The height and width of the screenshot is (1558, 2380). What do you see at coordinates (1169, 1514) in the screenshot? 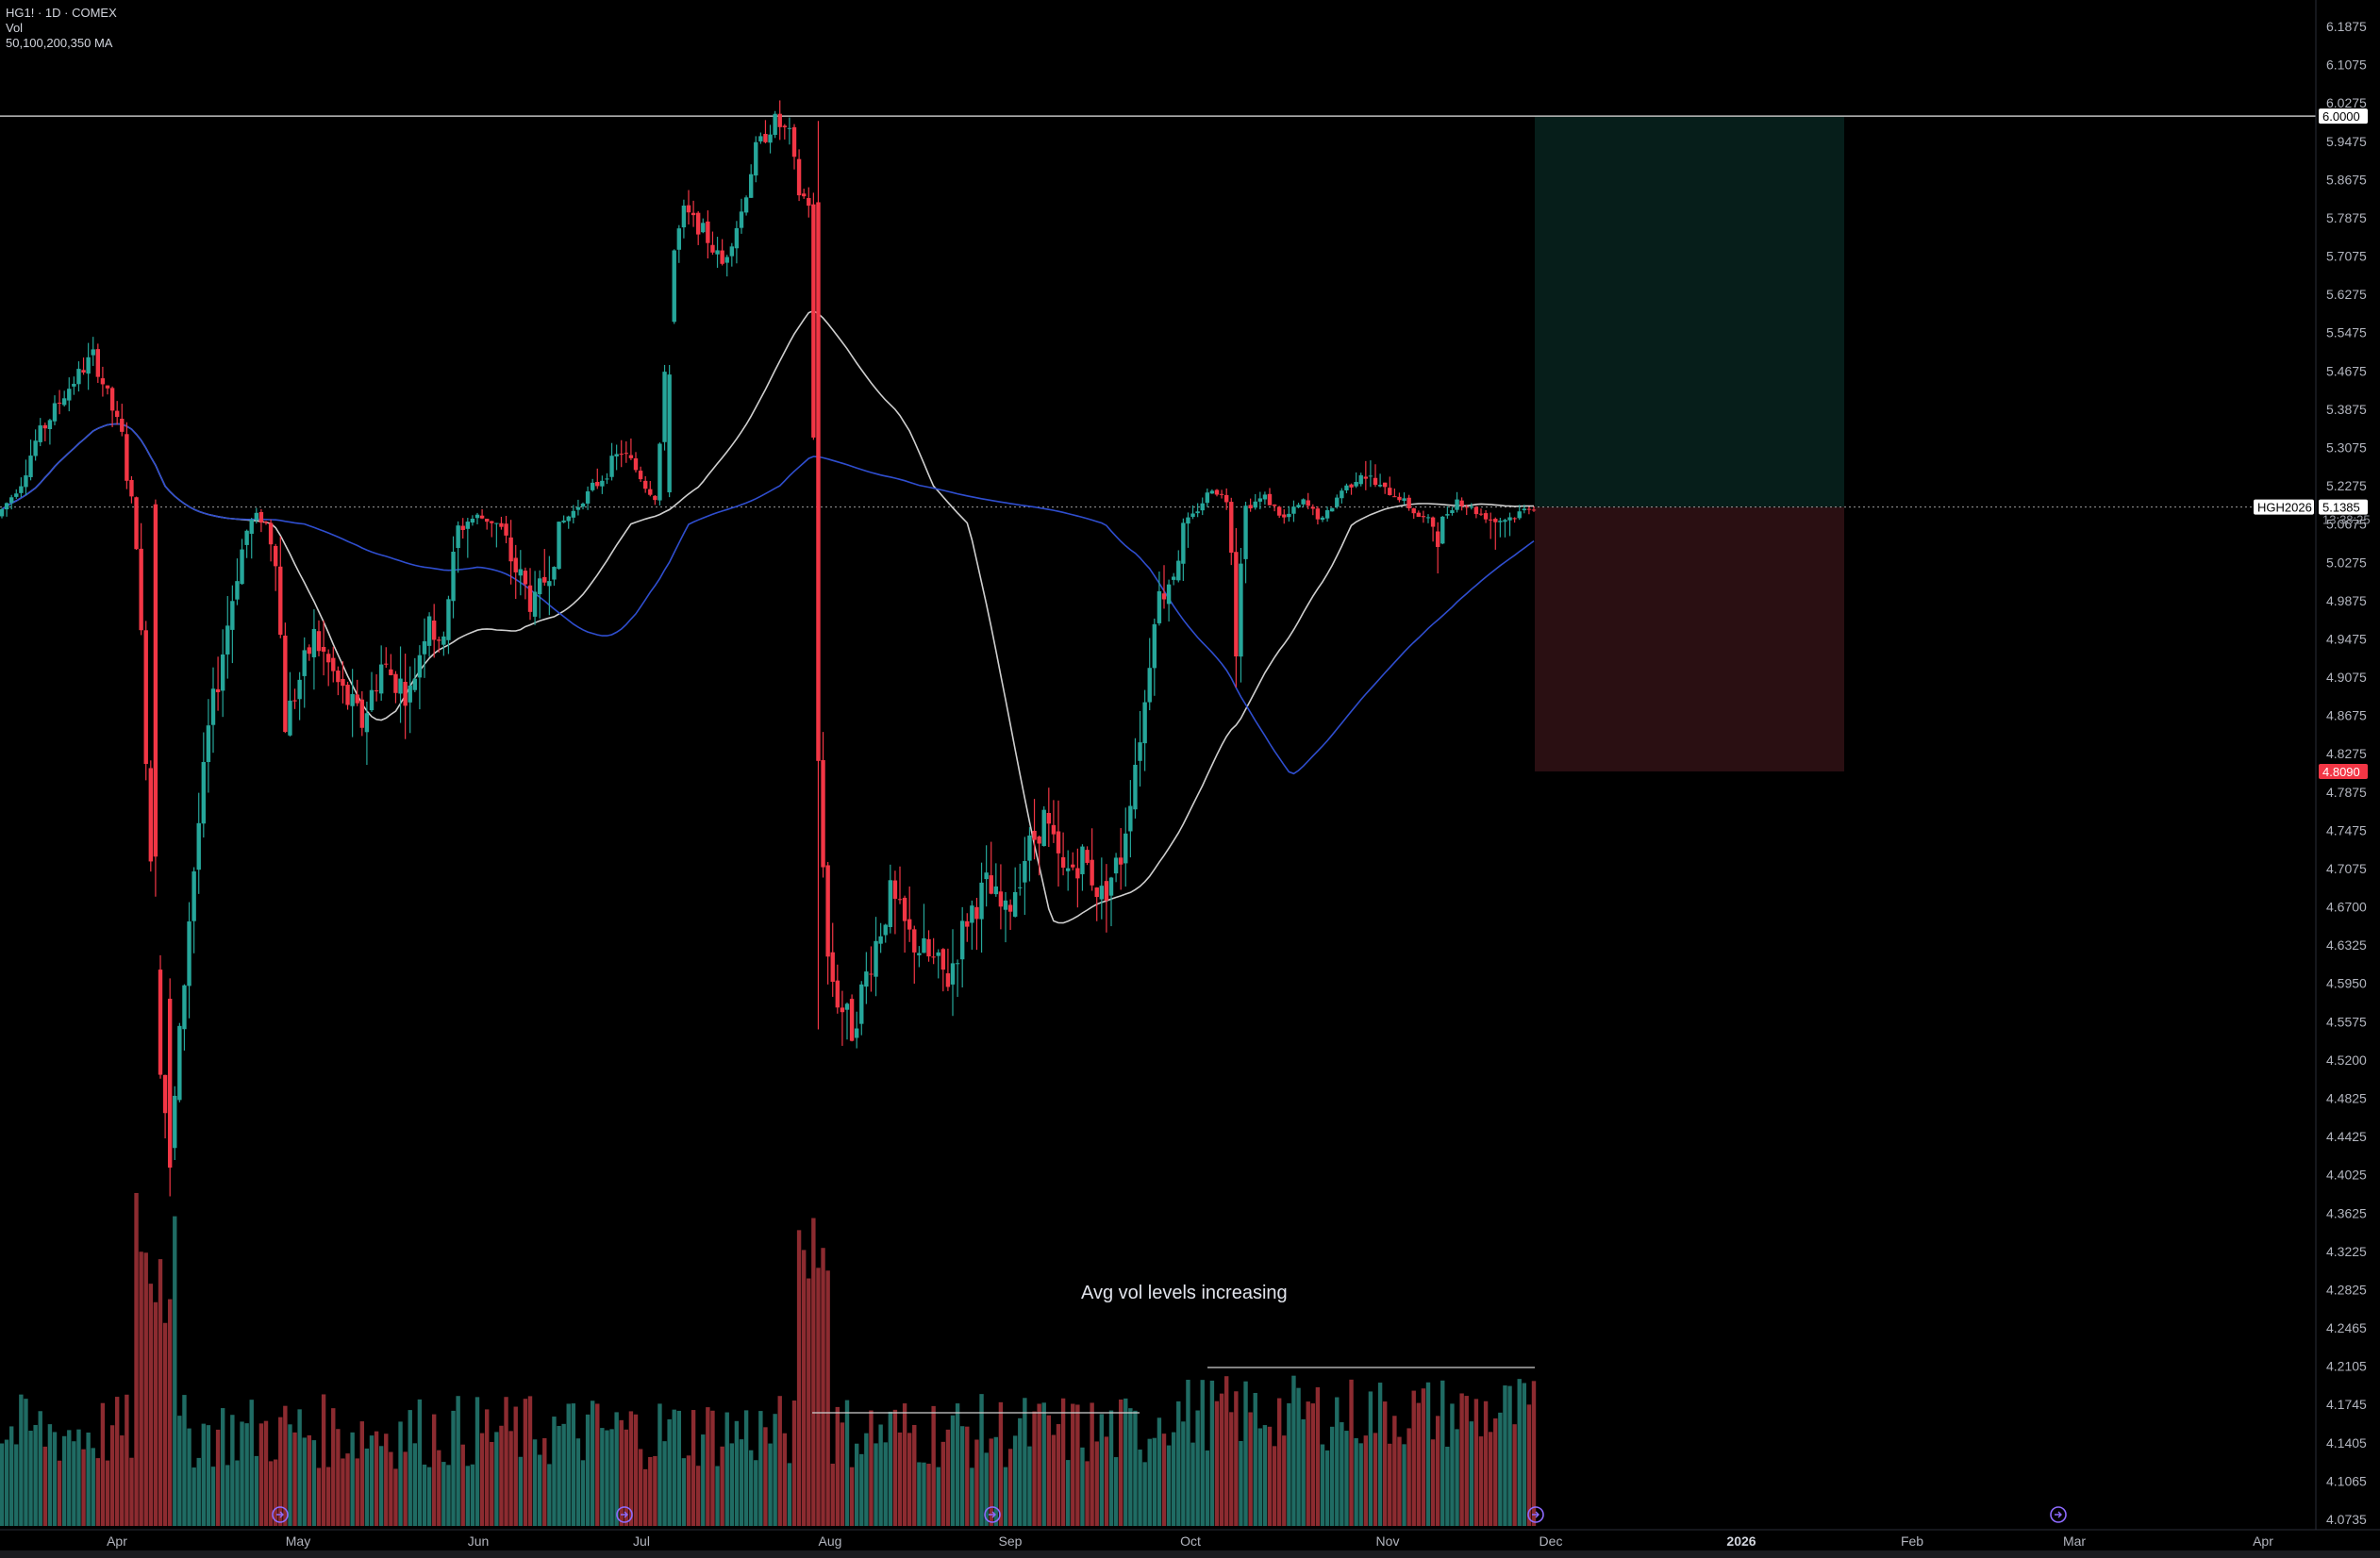
I see `event-markers` at bounding box center [1169, 1514].